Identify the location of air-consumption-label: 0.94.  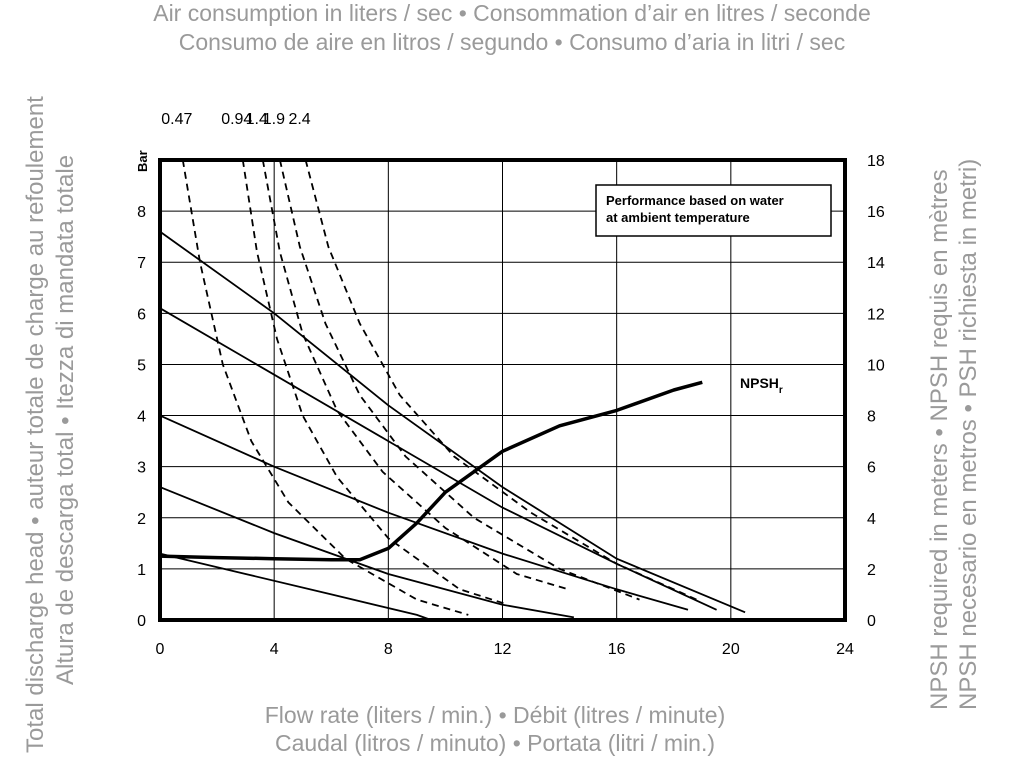
(236, 119).